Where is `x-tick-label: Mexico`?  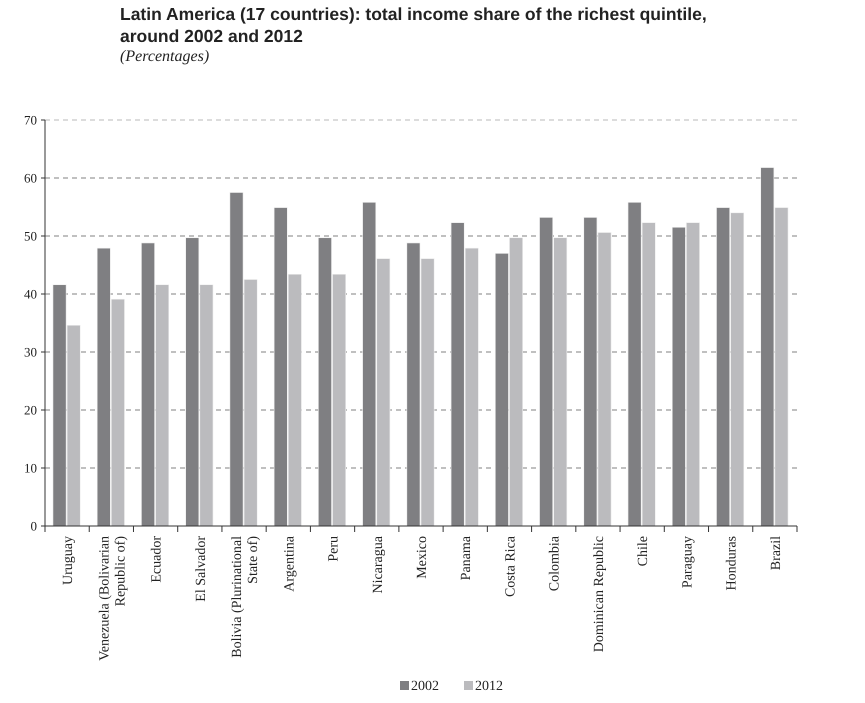
x-tick-label: Mexico is located at coordinates (422, 557).